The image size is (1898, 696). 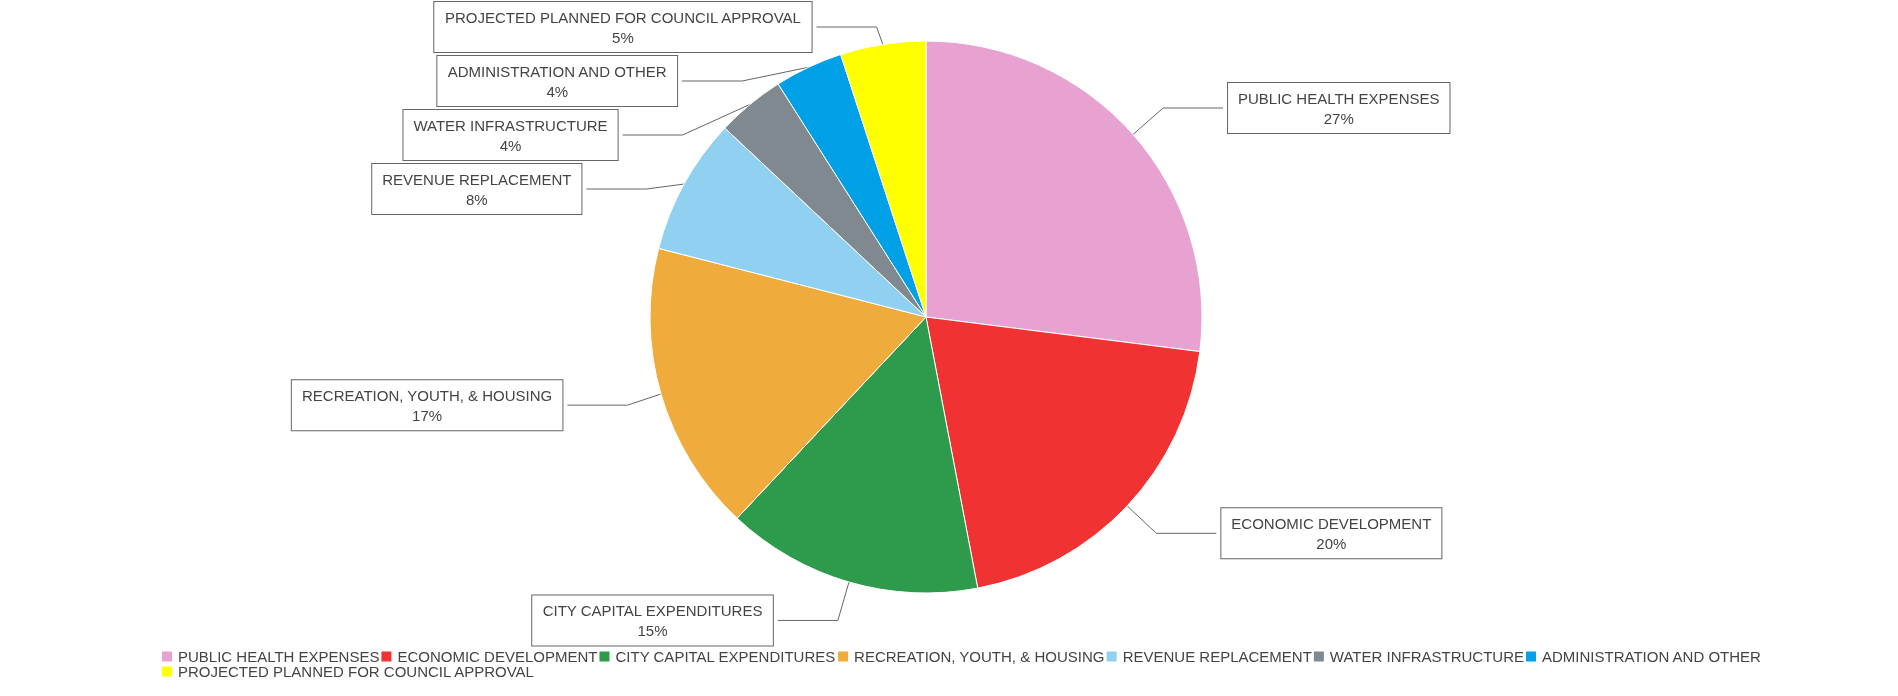 I want to click on legend-label: REVENUE REPLACEMENT, so click(x=1217, y=656).